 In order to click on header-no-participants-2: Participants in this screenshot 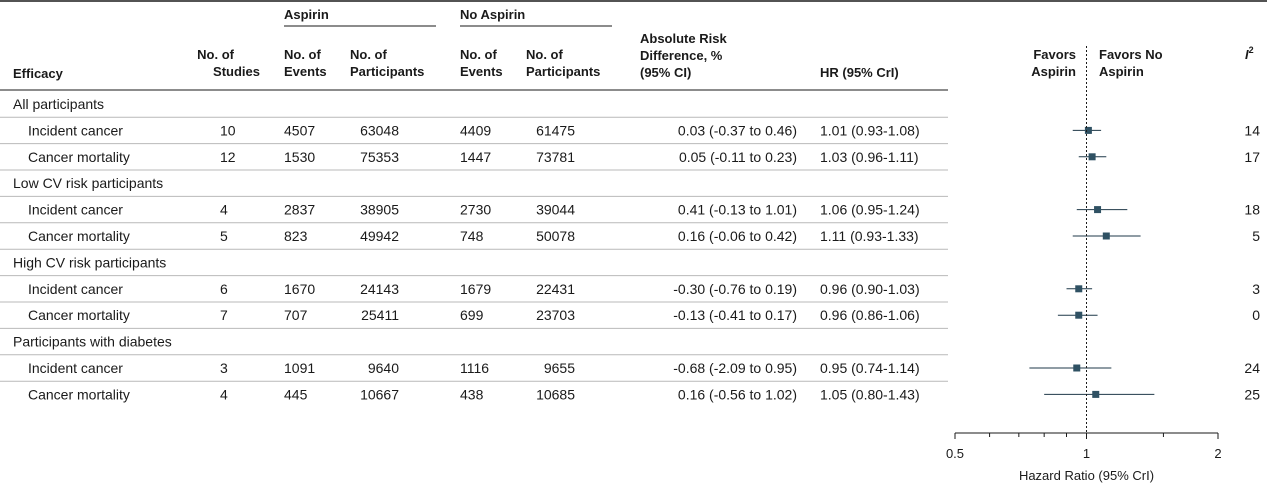, I will do `click(563, 71)`.